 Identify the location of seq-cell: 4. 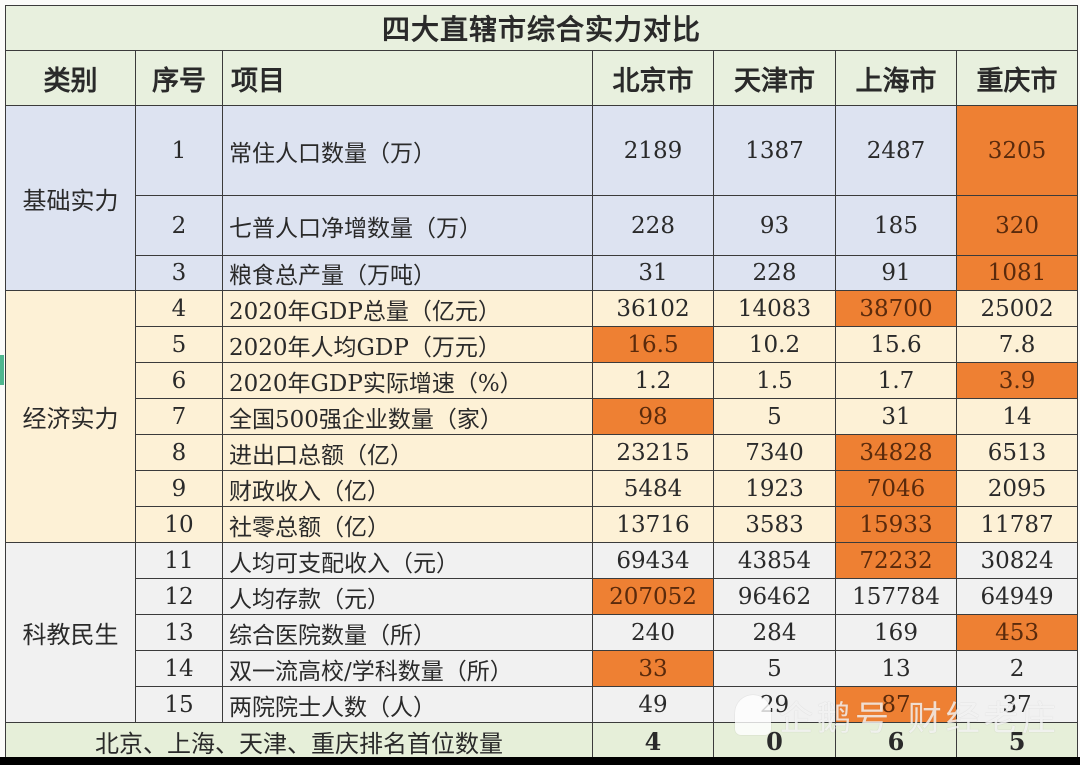
(179, 308).